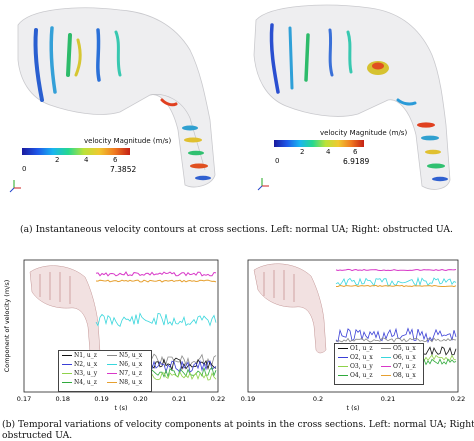 Image resolution: width=474 pixels, height=441 pixels. What do you see at coordinates (398, 366) in the screenshot?
I see `legend-item: O7, u_z` at bounding box center [398, 366].